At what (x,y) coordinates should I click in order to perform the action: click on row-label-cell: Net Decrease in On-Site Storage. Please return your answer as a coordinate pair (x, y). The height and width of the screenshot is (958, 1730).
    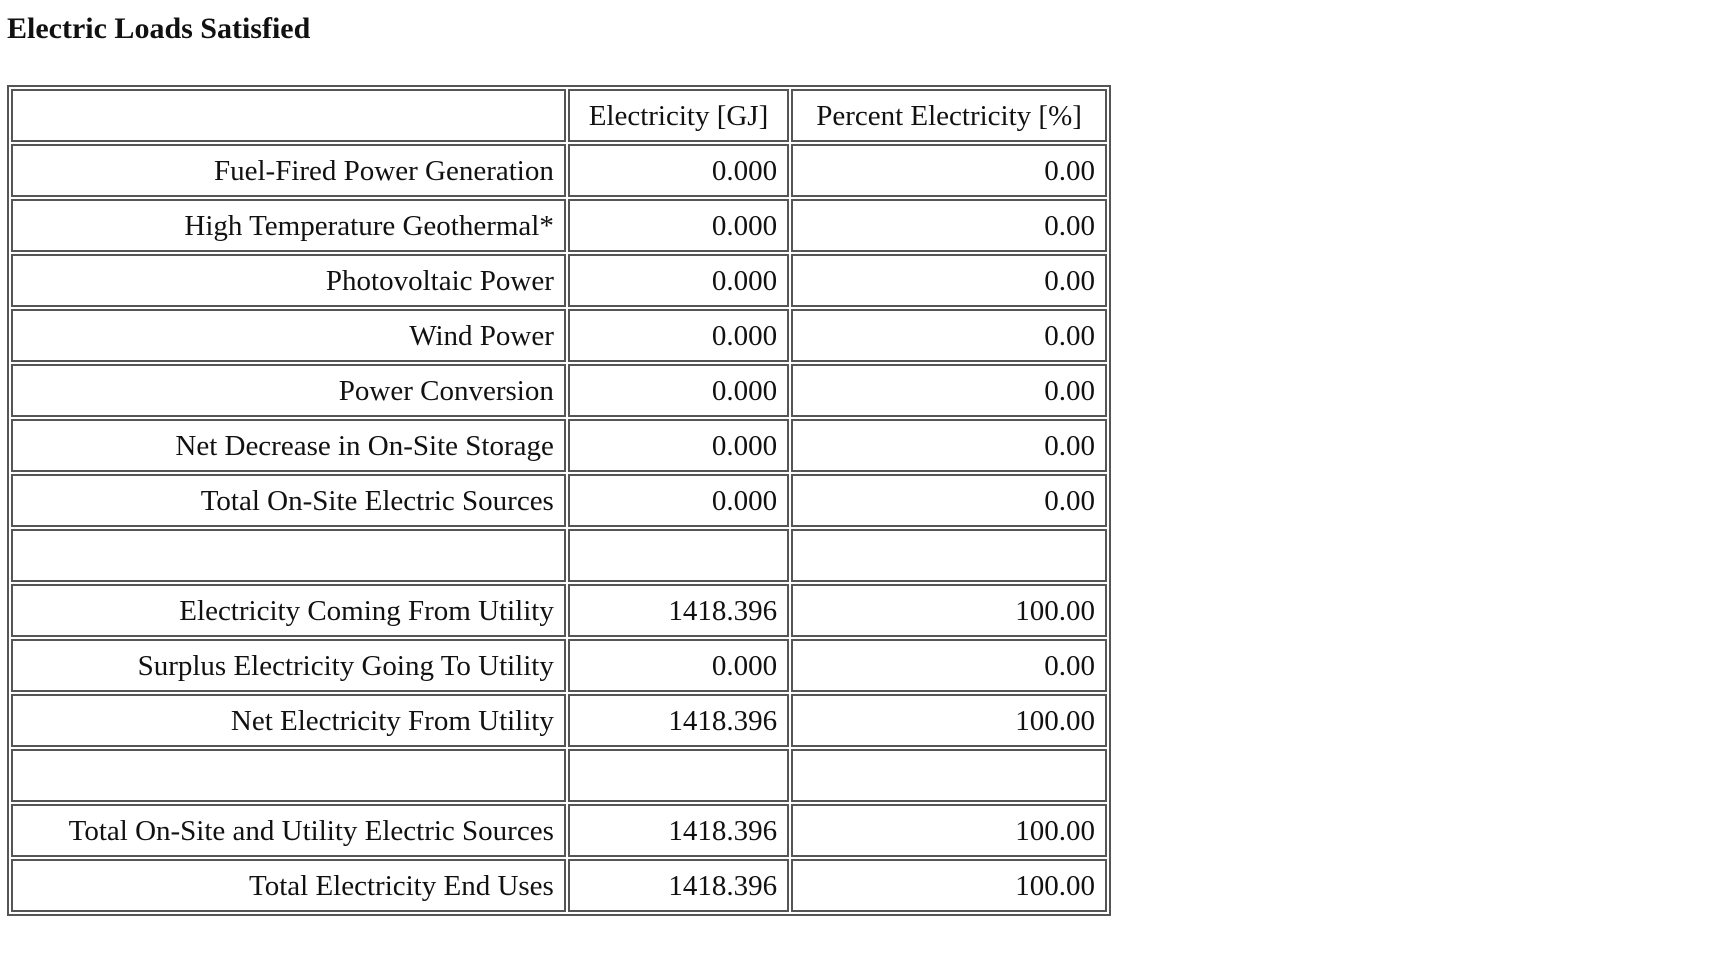
    Looking at the image, I should click on (288, 445).